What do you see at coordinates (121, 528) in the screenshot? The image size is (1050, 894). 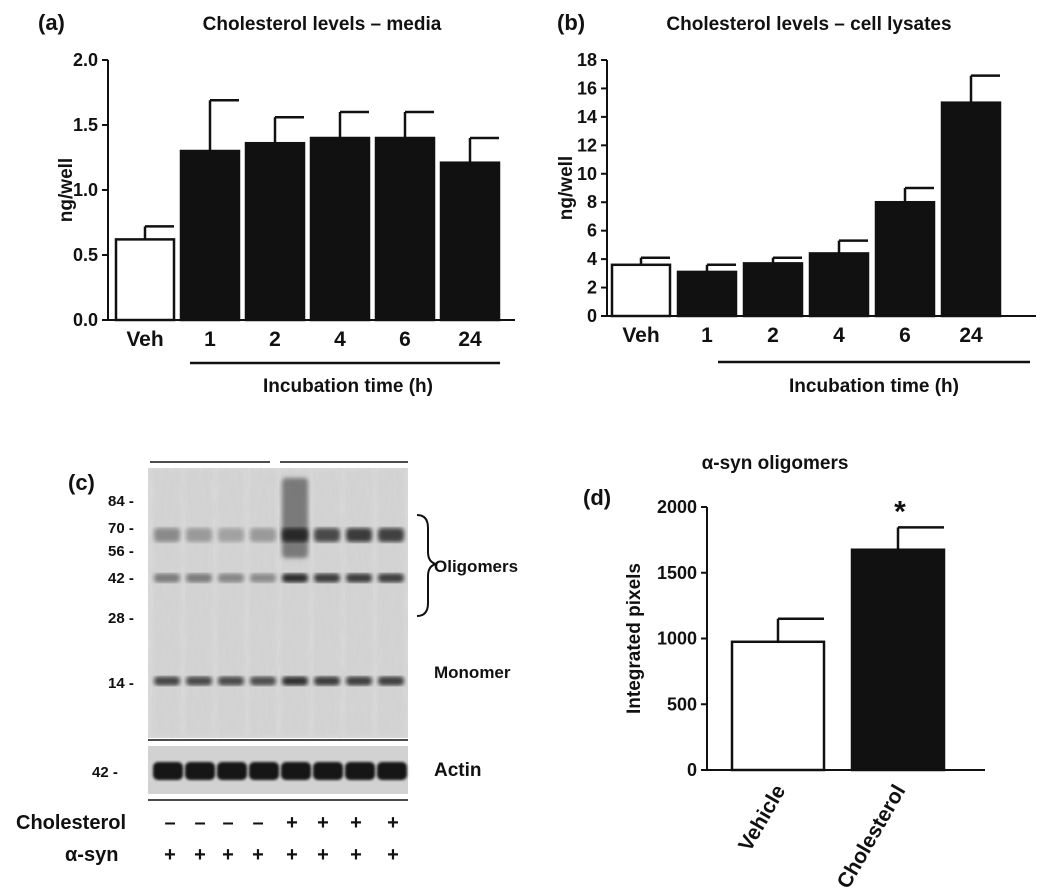 I see `mw-marker-70: 70 -` at bounding box center [121, 528].